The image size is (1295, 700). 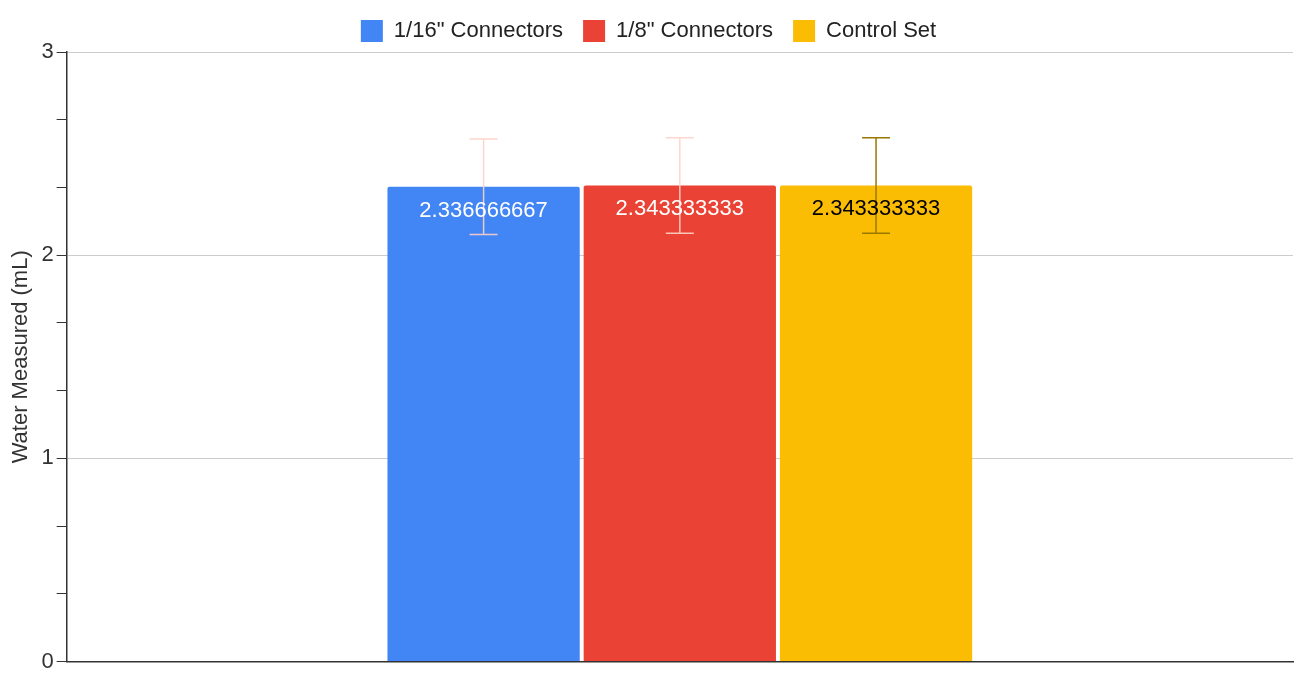 I want to click on y-tick-label: 1, so click(x=47, y=457).